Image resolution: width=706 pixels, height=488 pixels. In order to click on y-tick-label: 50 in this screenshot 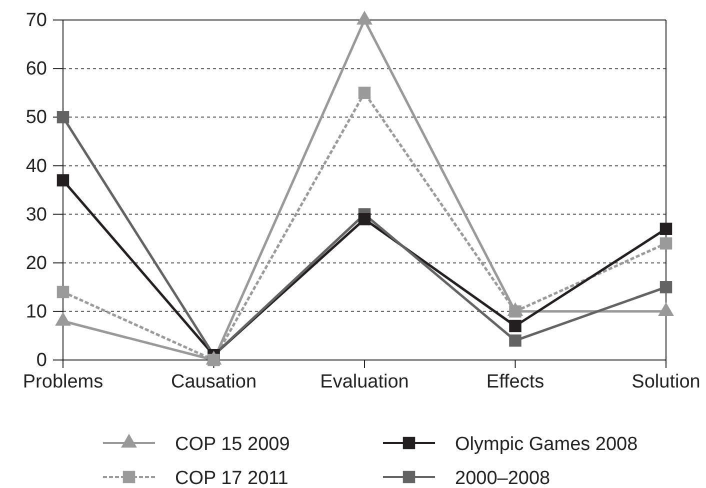, I will do `click(36, 117)`.